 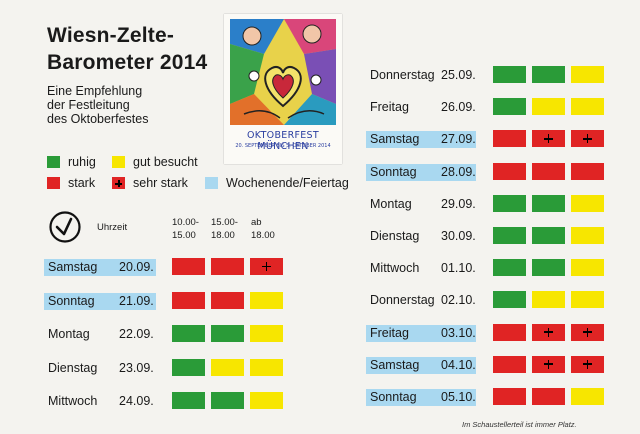 I want to click on day-date: 30.09., so click(x=458, y=236).